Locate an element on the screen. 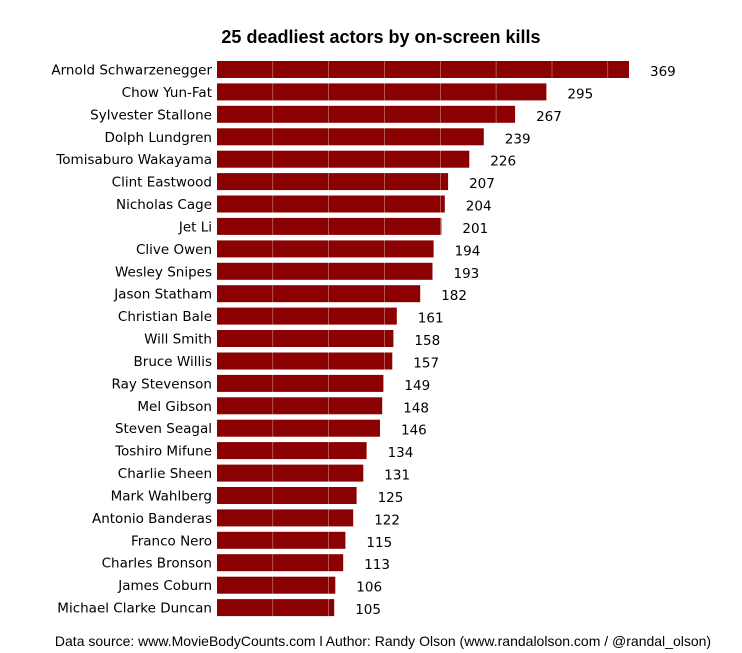 The height and width of the screenshot is (653, 742). category-label: Clive Owen is located at coordinates (174, 250).